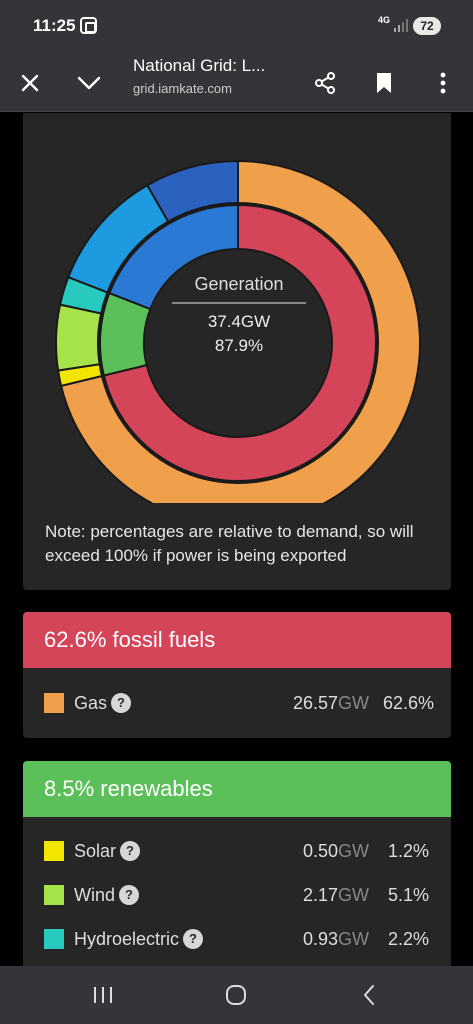 The image size is (473, 1024). I want to click on collapse-button, so click(89, 83).